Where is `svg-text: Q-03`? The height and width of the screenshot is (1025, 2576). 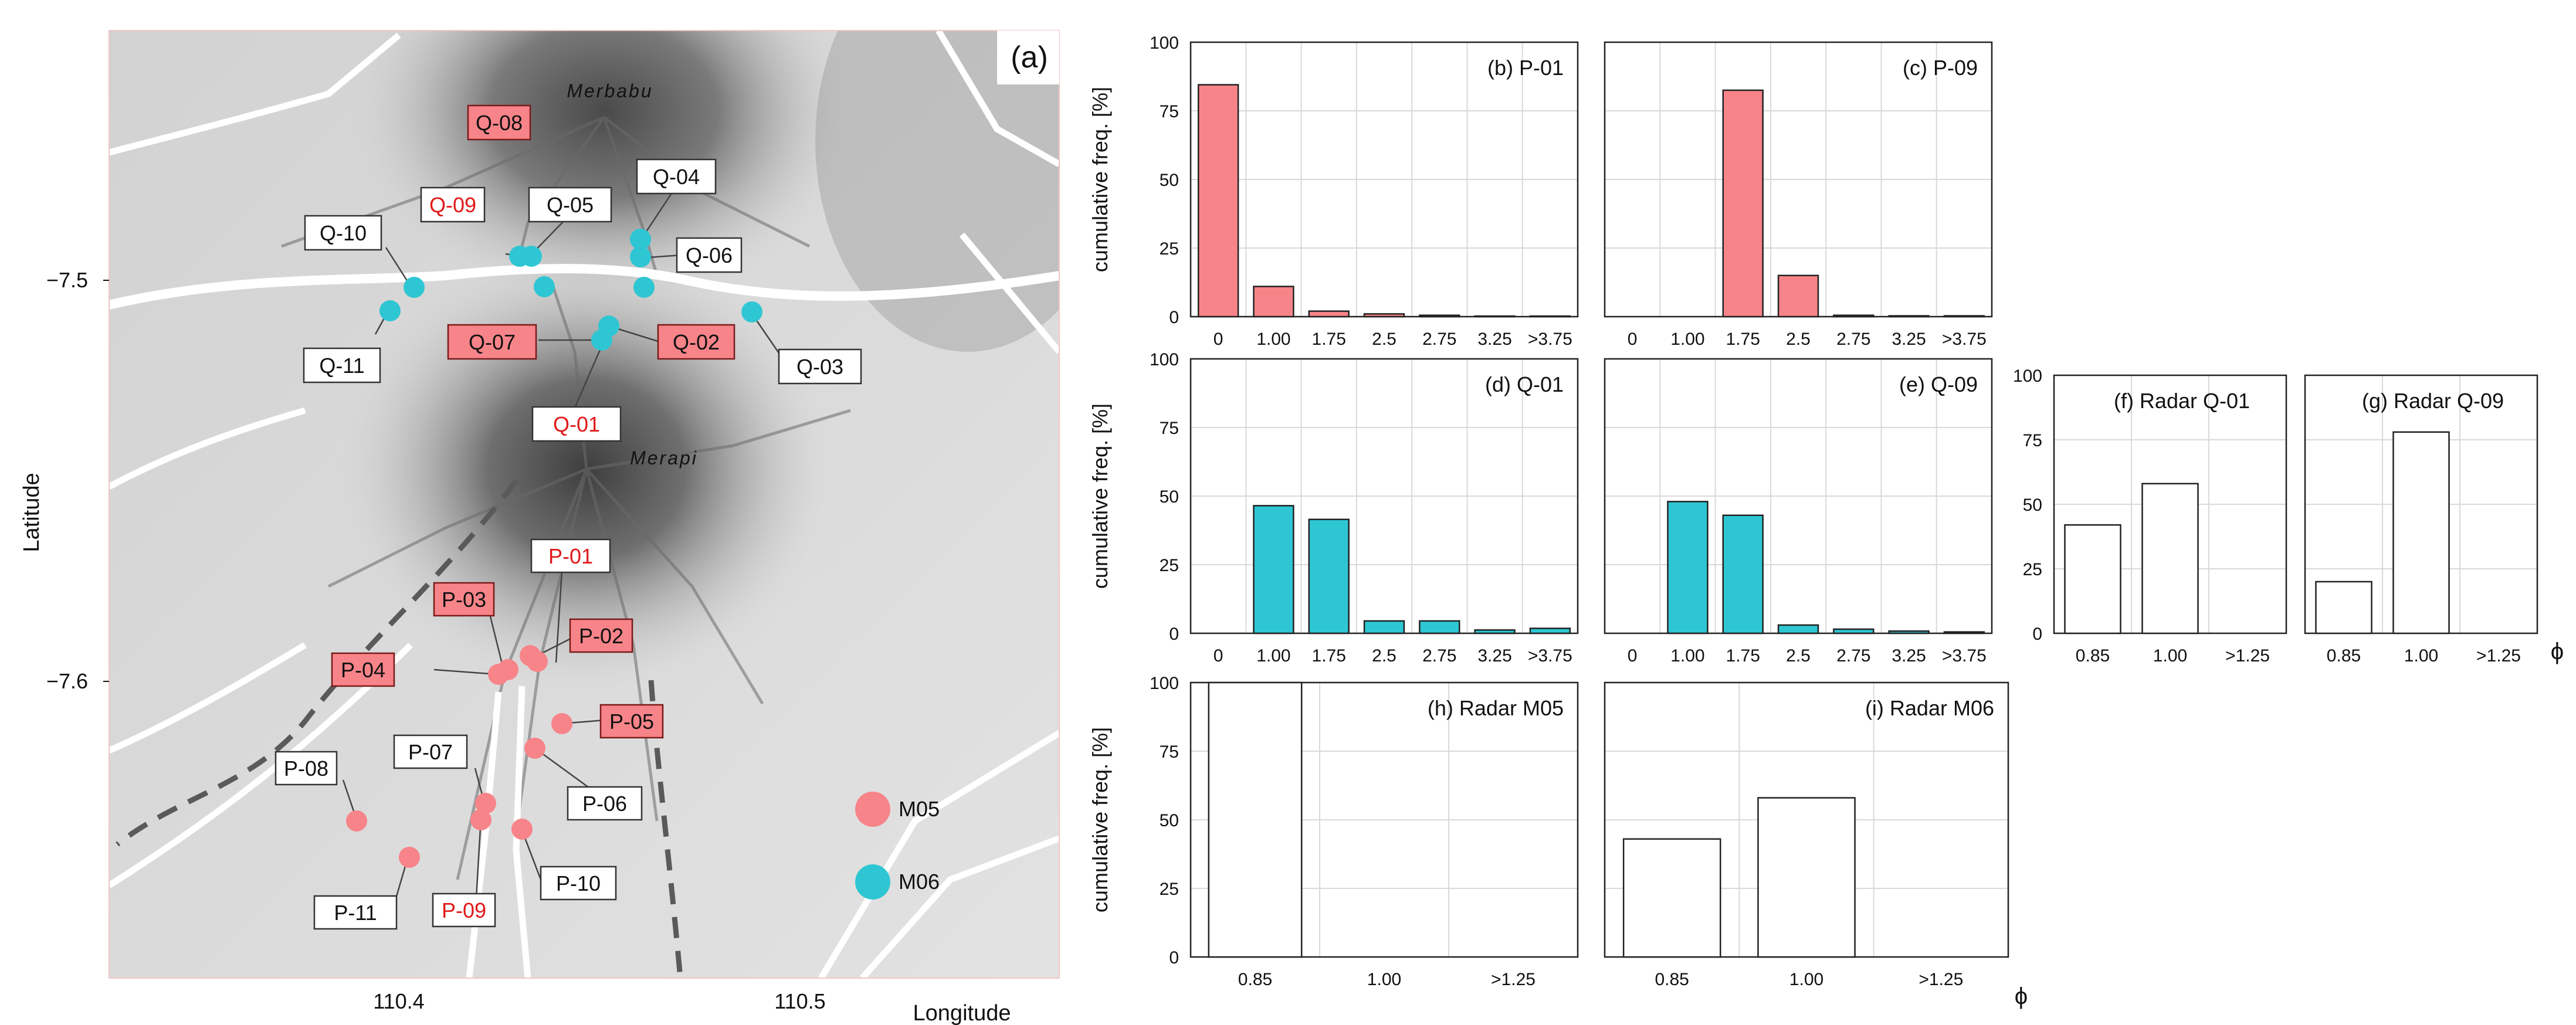 svg-text: Q-03 is located at coordinates (820, 367).